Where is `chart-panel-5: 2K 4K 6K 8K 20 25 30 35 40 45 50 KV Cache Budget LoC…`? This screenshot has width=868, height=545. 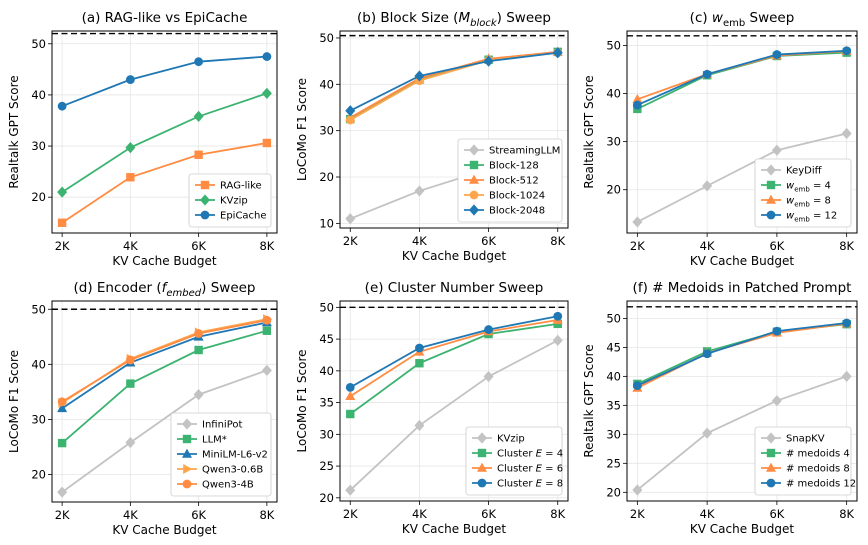
chart-panel-5: 2K 4K 6K 8K 20 25 30 35 40 45 50 KV Cache Budget LoC… is located at coordinates (432, 408).